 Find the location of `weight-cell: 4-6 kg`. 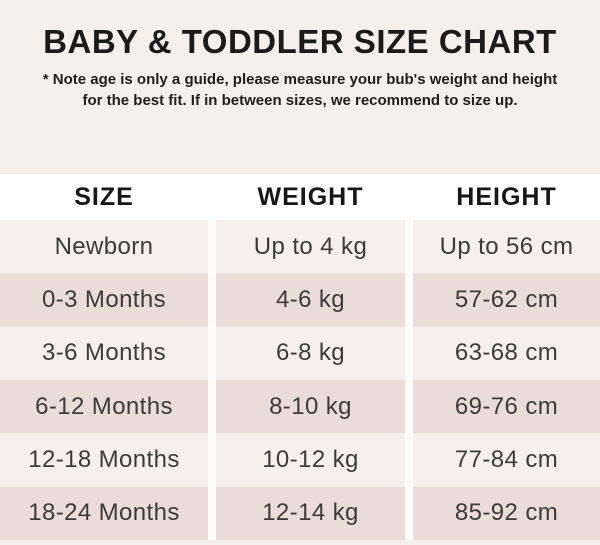

weight-cell: 4-6 kg is located at coordinates (310, 300).